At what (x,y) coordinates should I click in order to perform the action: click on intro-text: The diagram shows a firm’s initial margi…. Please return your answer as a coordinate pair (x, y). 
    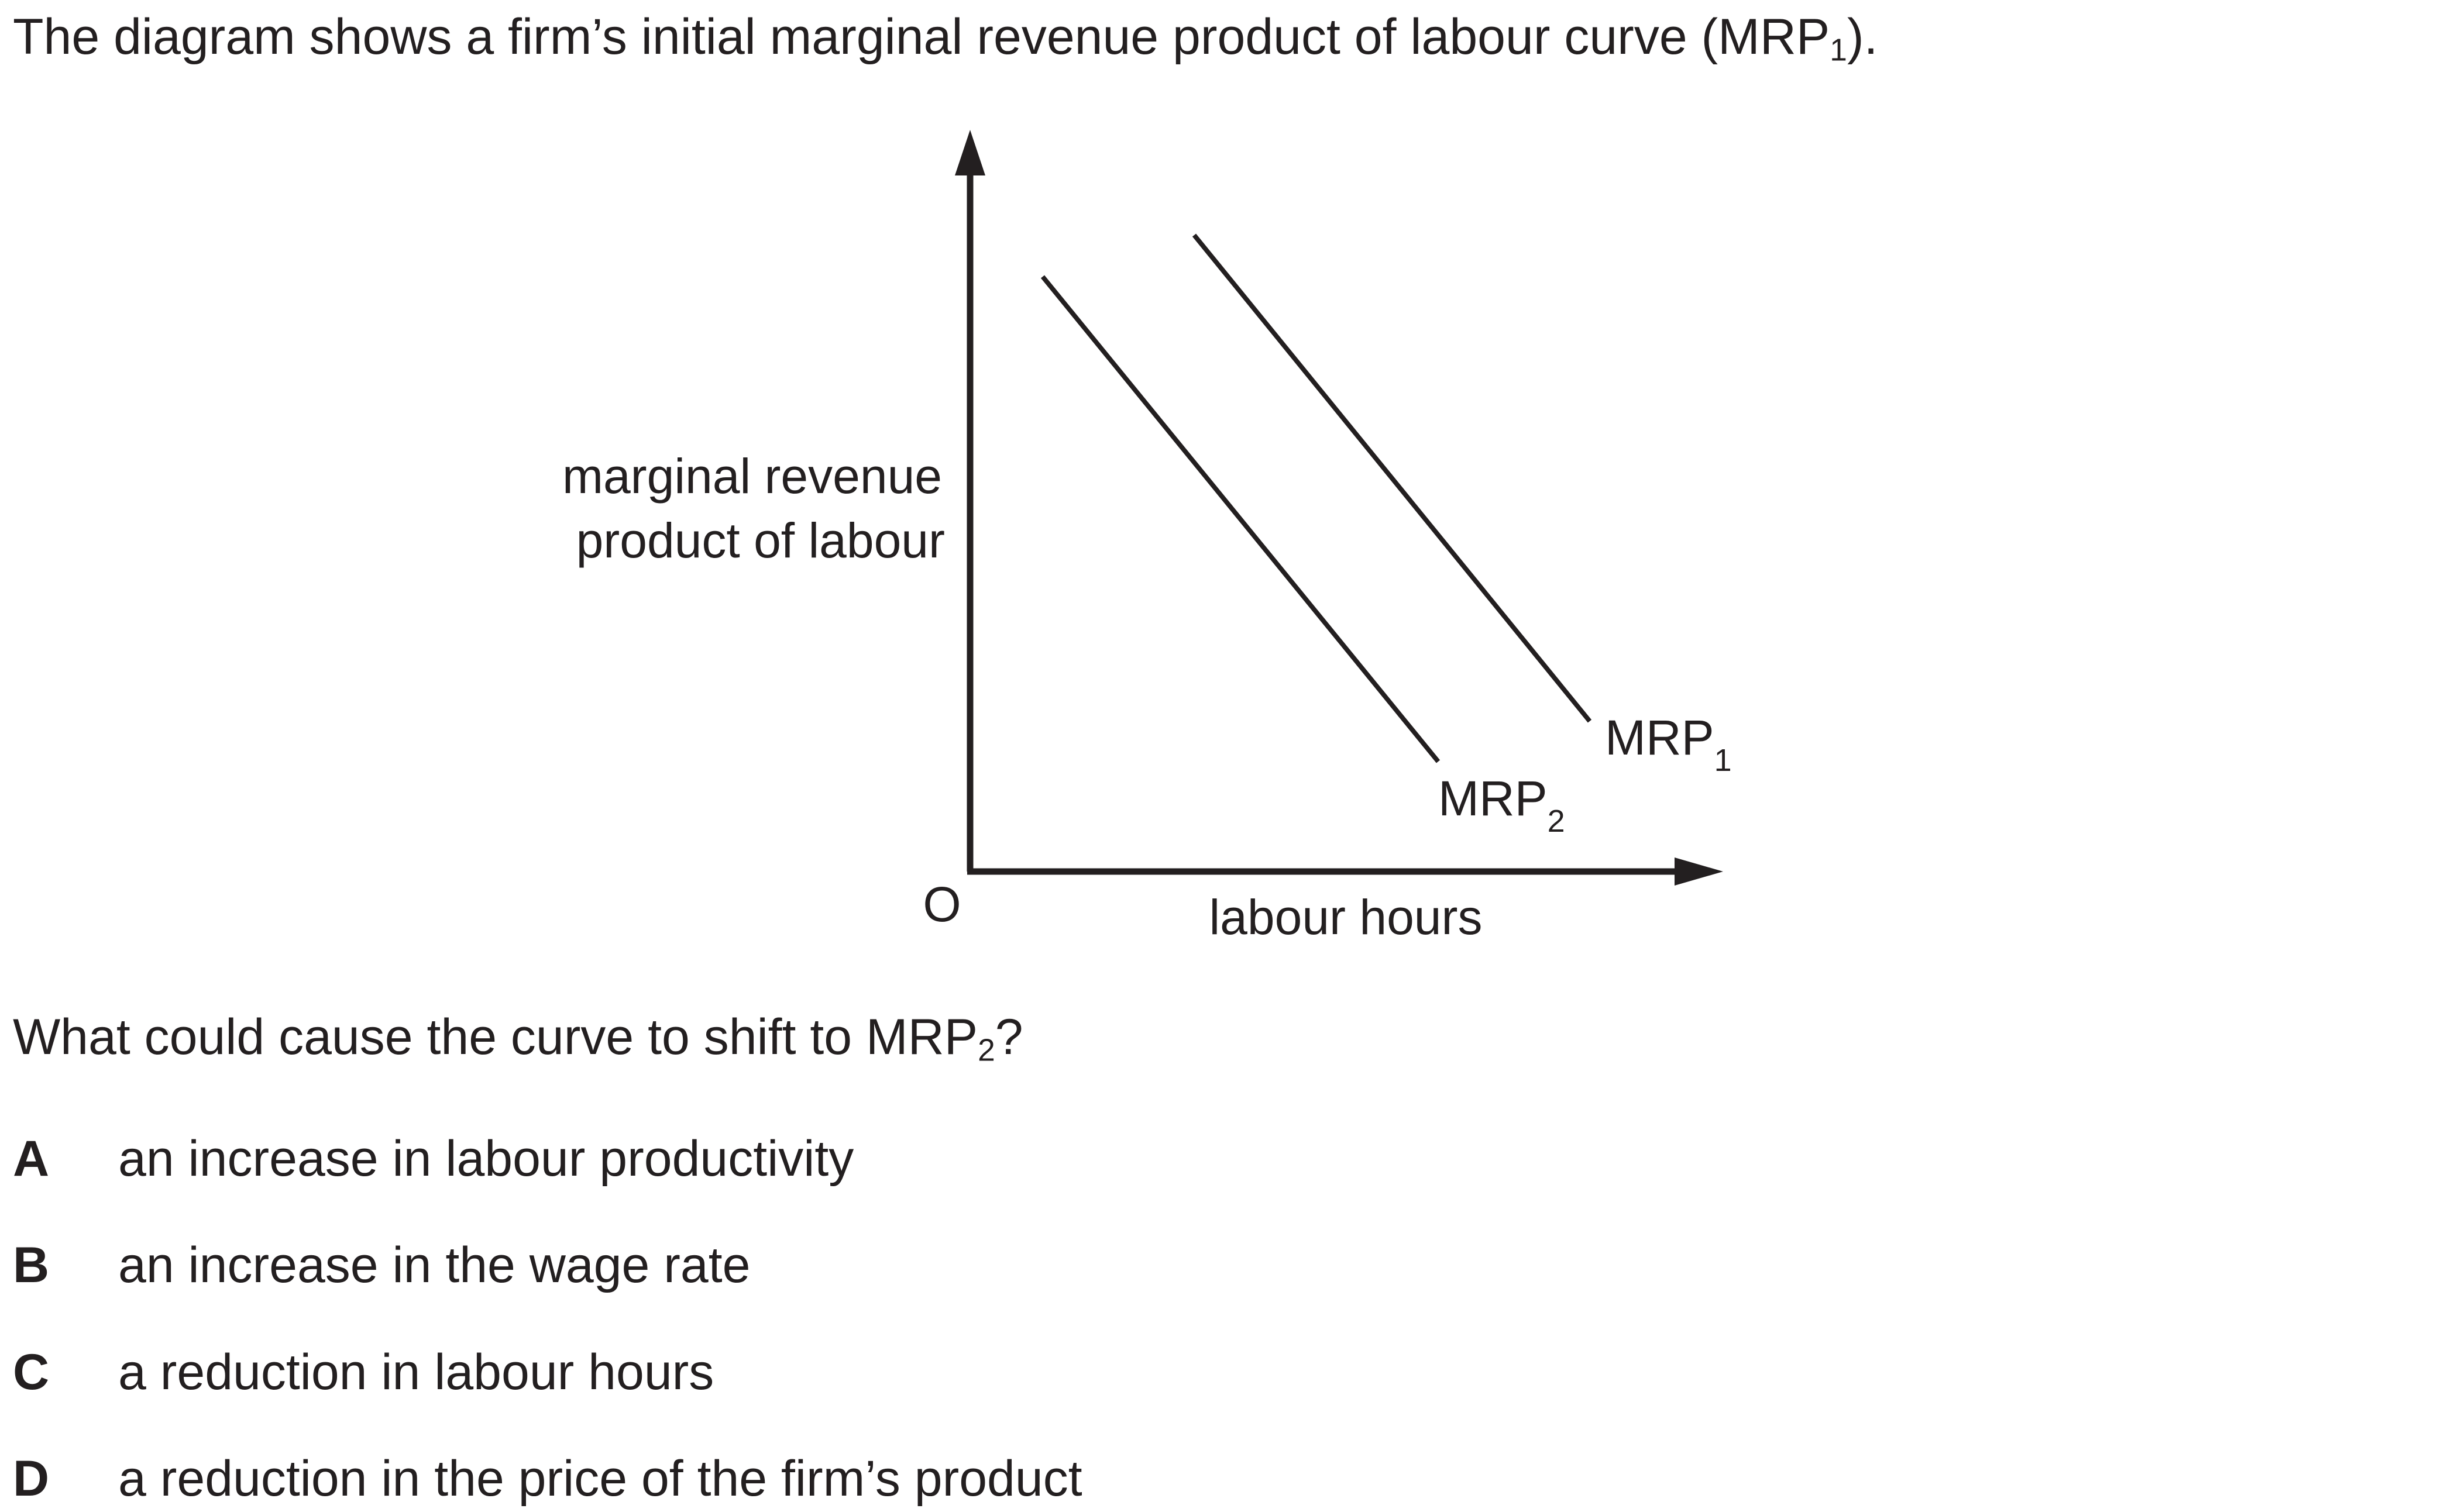
    Looking at the image, I should click on (946, 37).